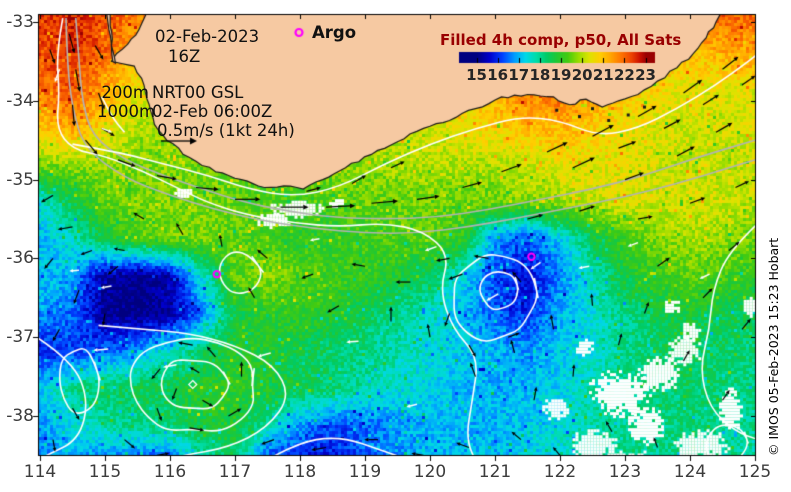 The width and height of the screenshot is (791, 492). Describe the element at coordinates (603, 75) in the screenshot. I see `colorbar-tick-label: 21` at that location.